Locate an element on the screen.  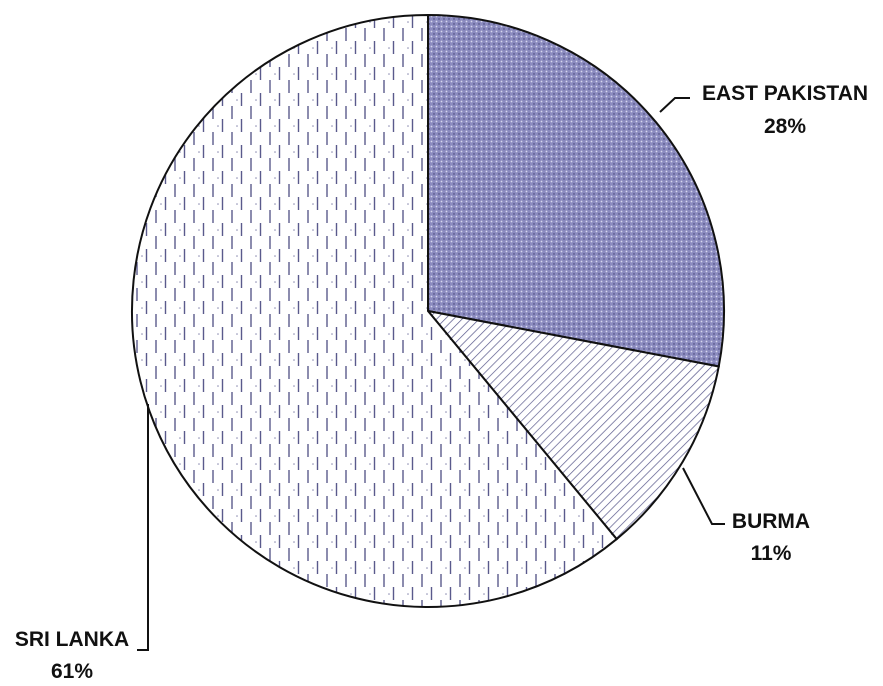
slice-value-east-pakistan: 28% is located at coordinates (785, 126).